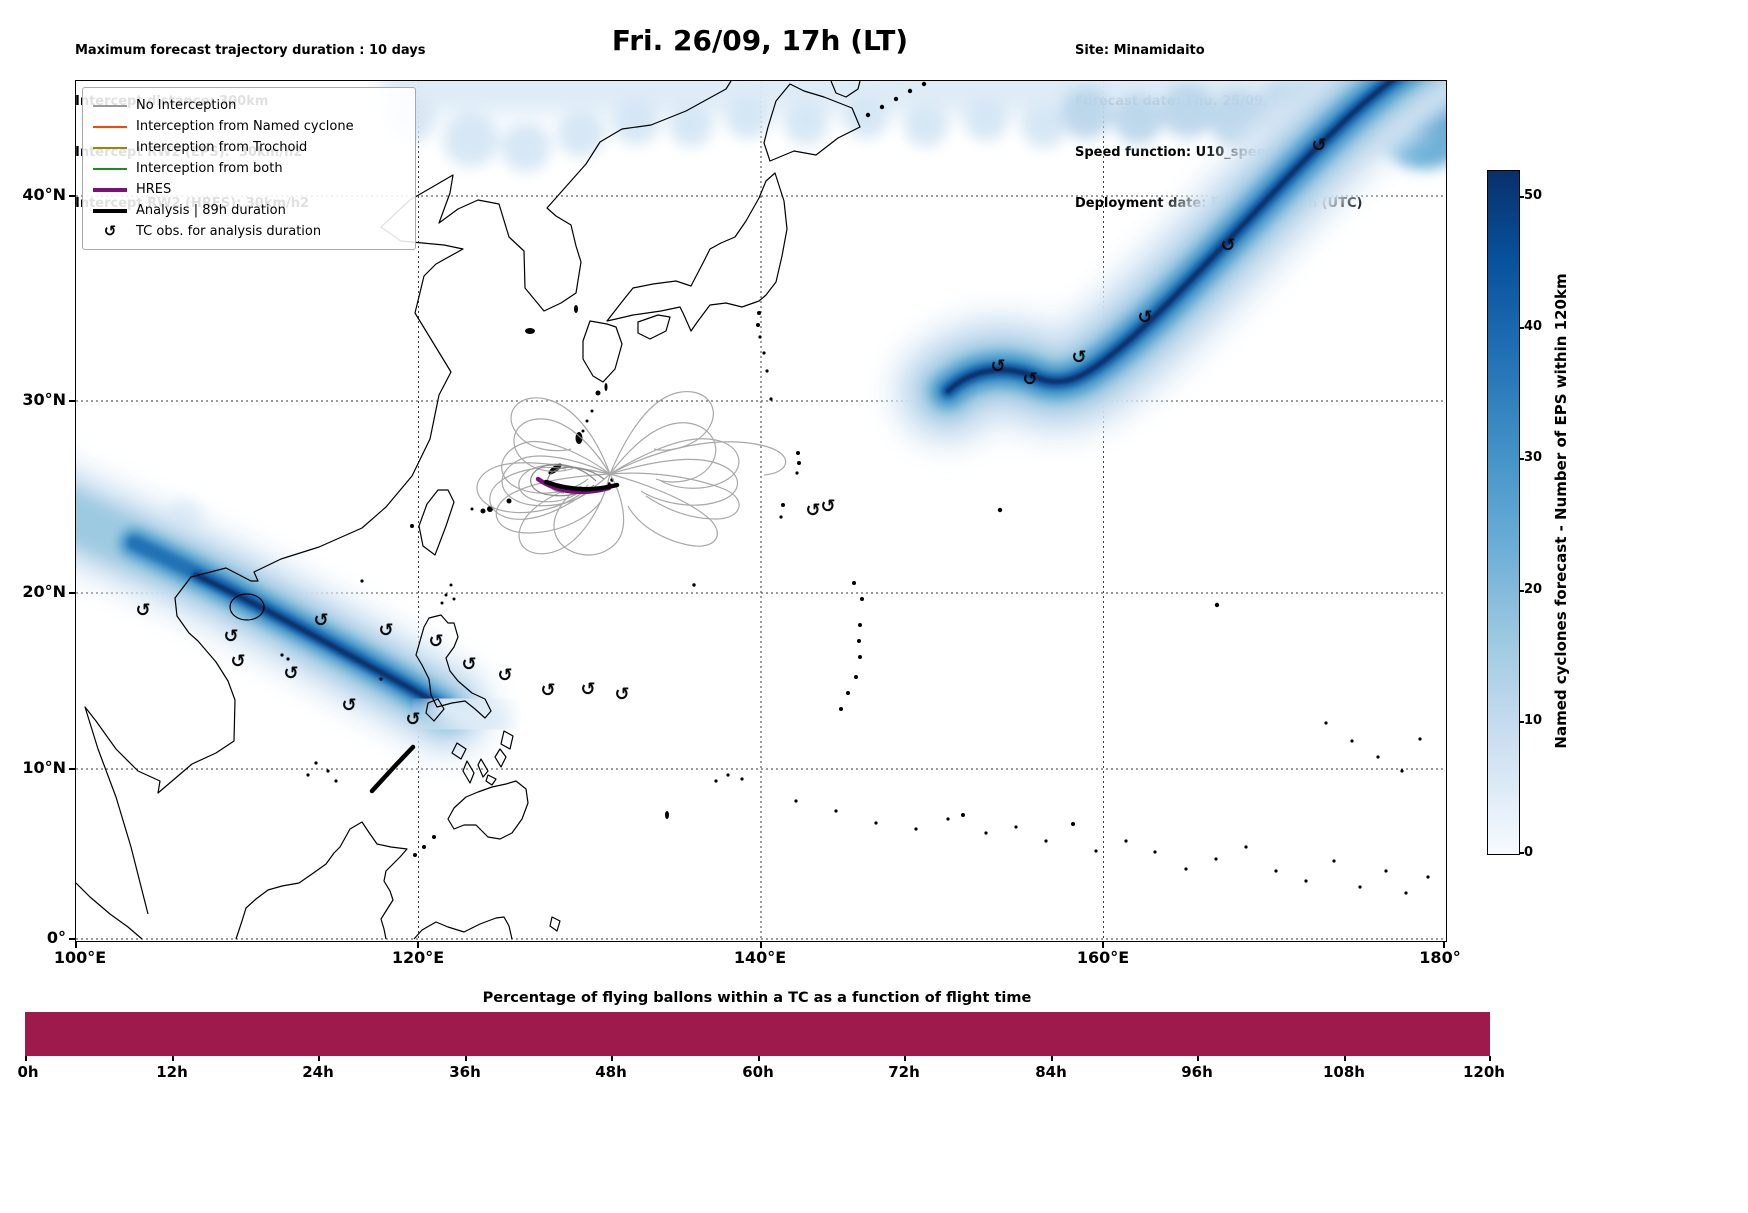 The height and width of the screenshot is (1213, 1748). What do you see at coordinates (1051, 1072) in the screenshot?
I see `flight-time-tick-label: 84h` at bounding box center [1051, 1072].